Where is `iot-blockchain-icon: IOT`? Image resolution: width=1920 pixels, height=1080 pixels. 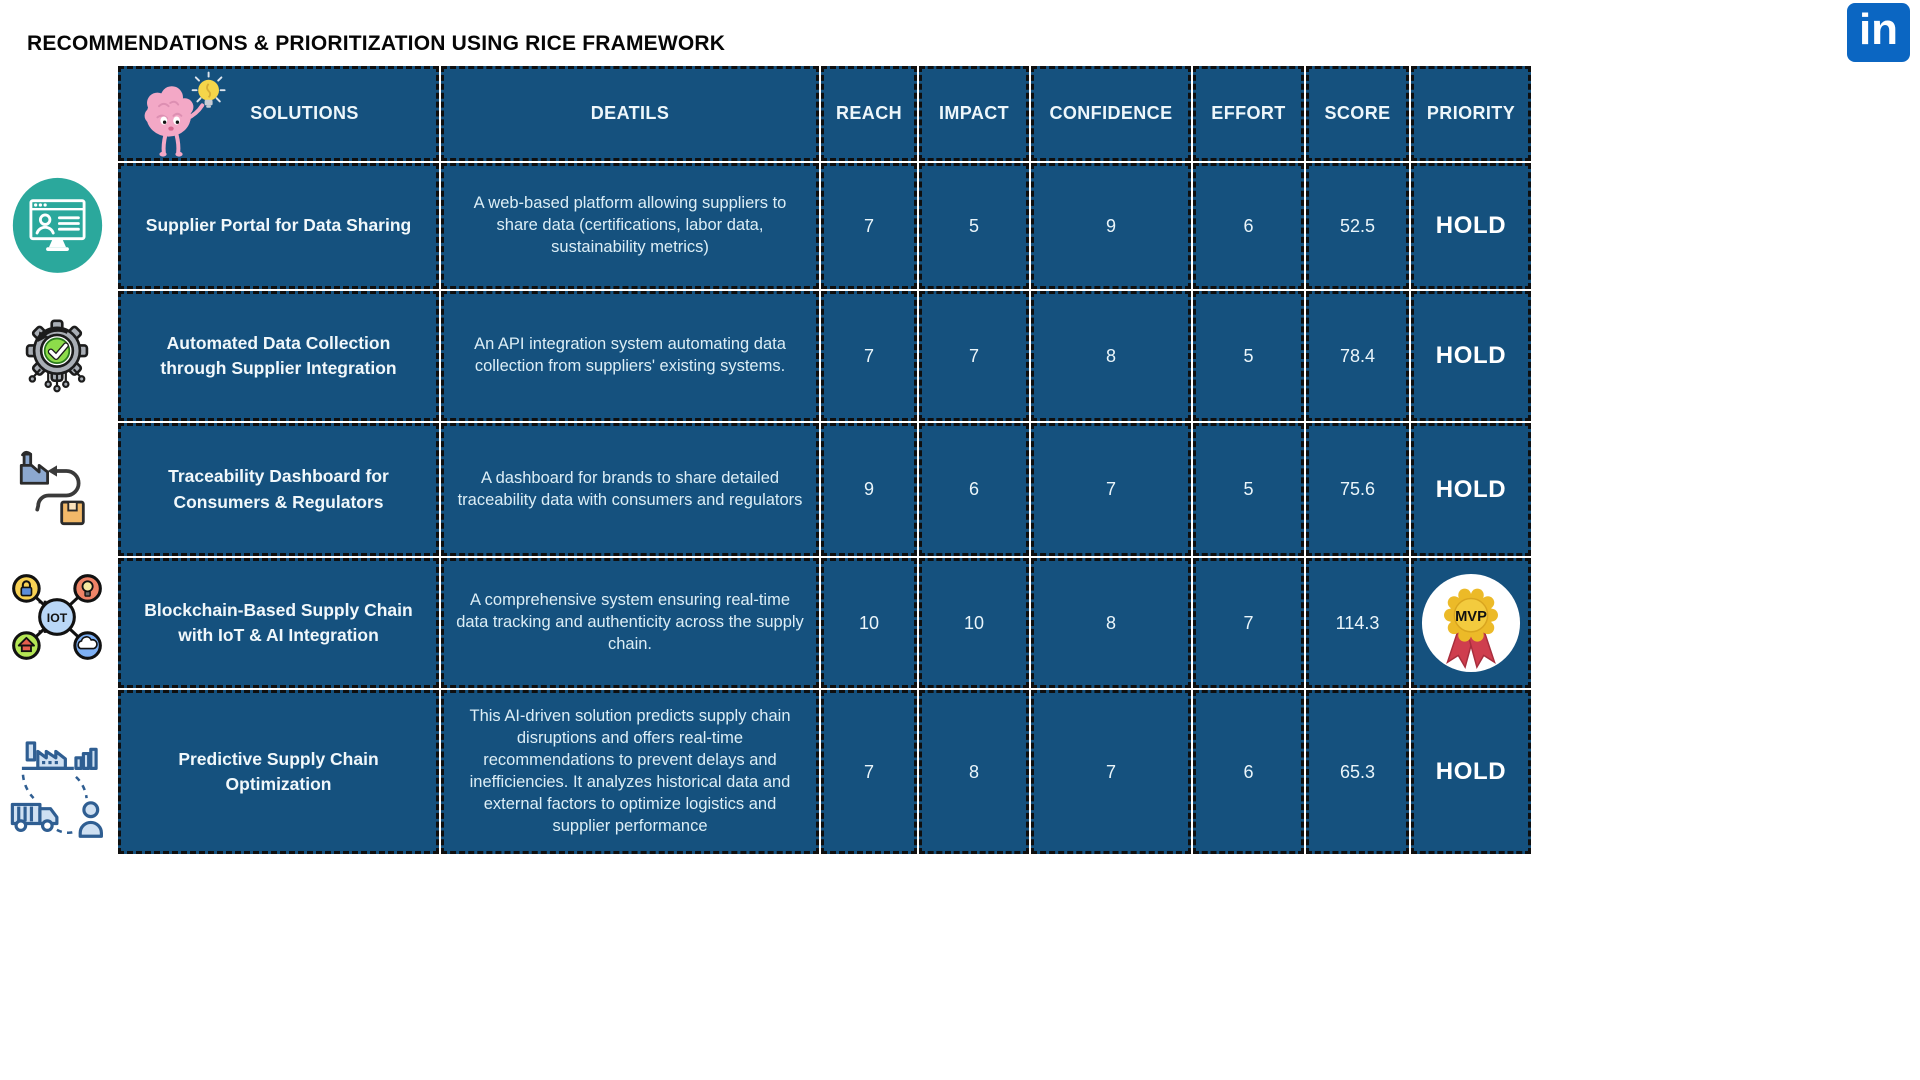 iot-blockchain-icon: IOT is located at coordinates (57, 617).